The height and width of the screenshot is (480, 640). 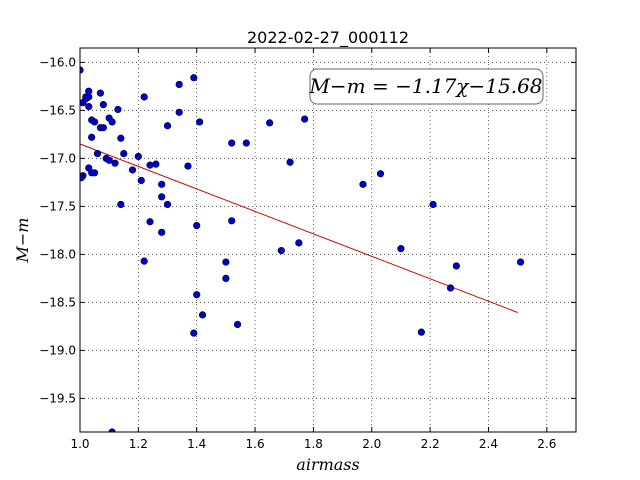 What do you see at coordinates (327, 464) in the screenshot?
I see `x-axis-label: airmass` at bounding box center [327, 464].